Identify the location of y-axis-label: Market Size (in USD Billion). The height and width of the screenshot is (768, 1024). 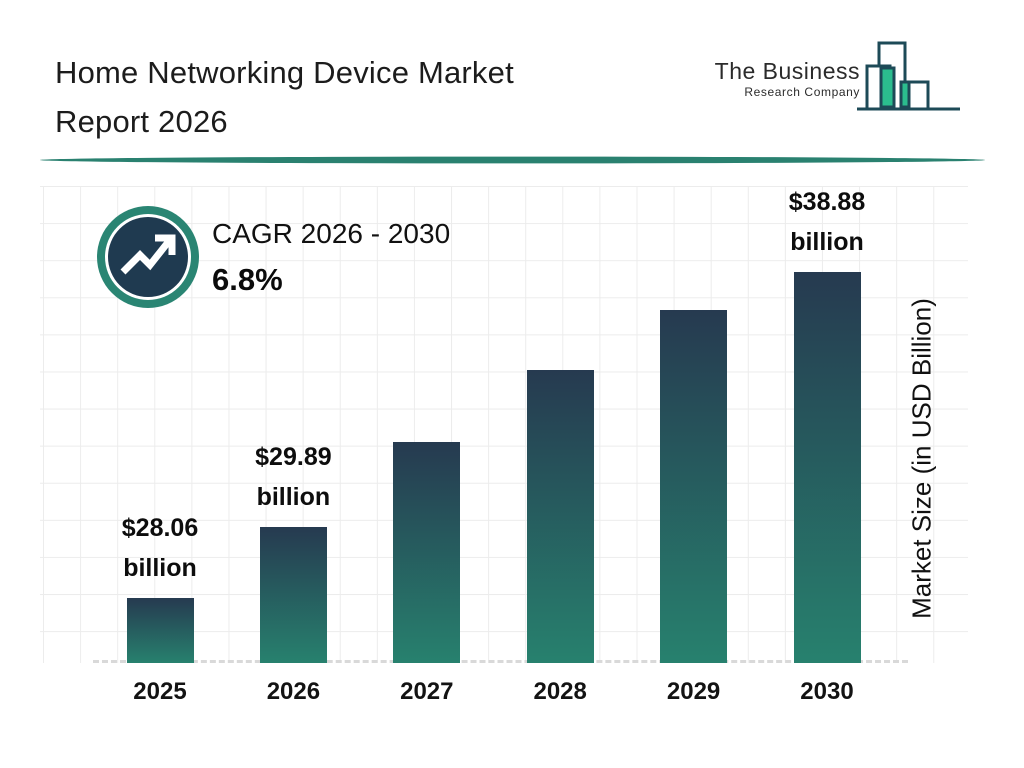
(921, 458).